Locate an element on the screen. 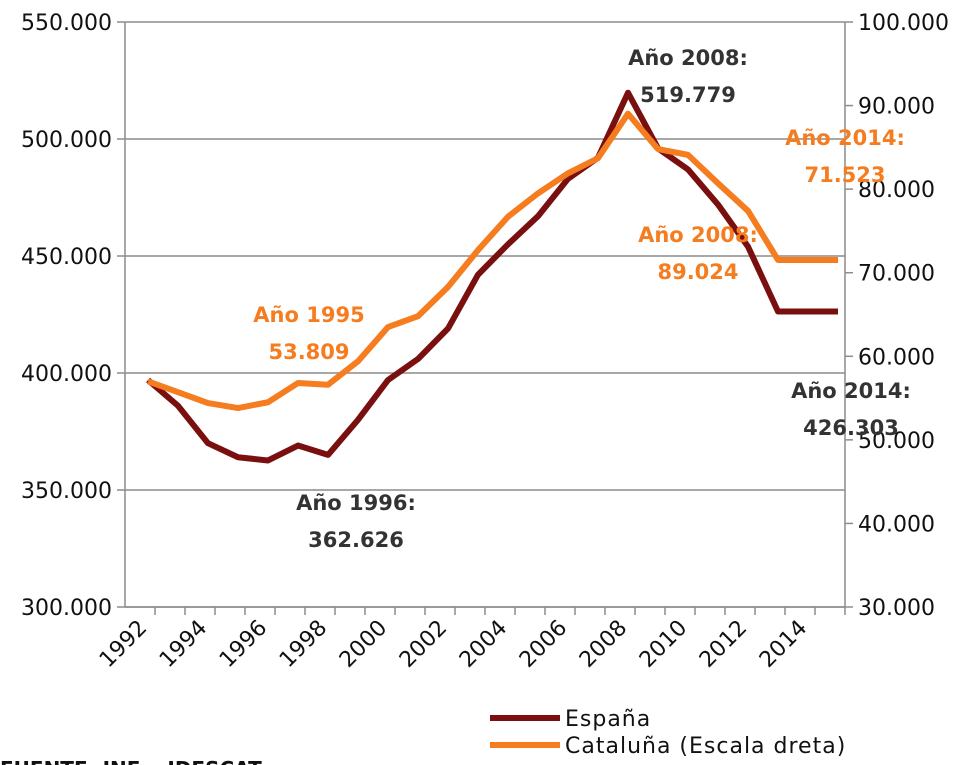  y-tick-label: 400.000 is located at coordinates (66, 374).